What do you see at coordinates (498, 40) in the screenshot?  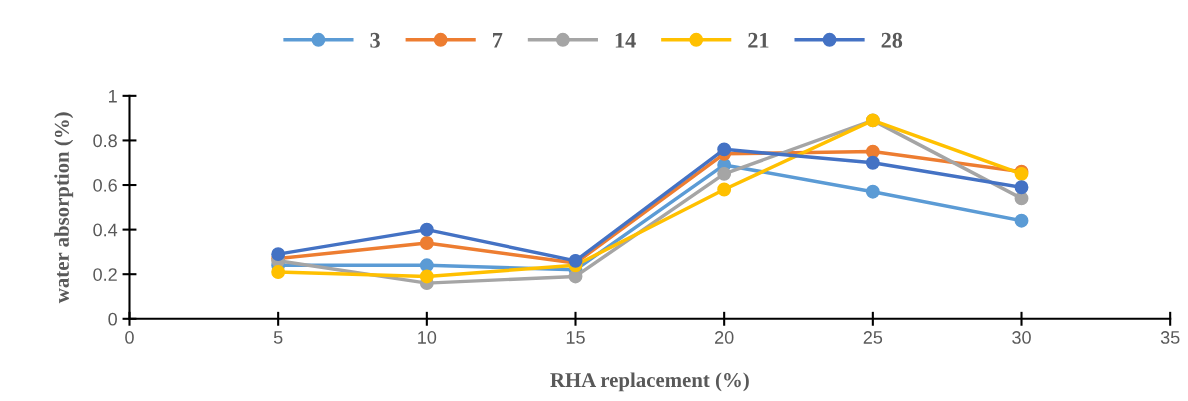 I see `legend-label: 7` at bounding box center [498, 40].